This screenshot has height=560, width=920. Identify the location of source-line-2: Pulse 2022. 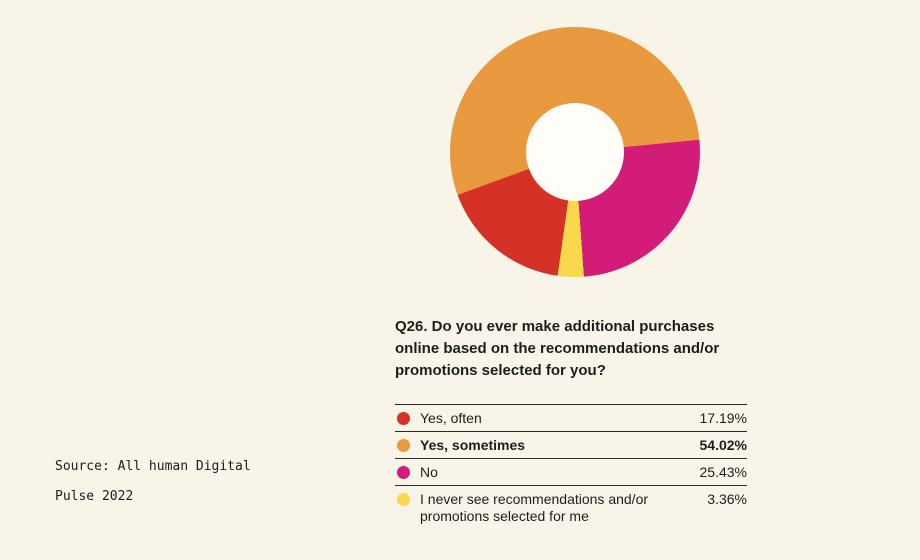
(94, 496).